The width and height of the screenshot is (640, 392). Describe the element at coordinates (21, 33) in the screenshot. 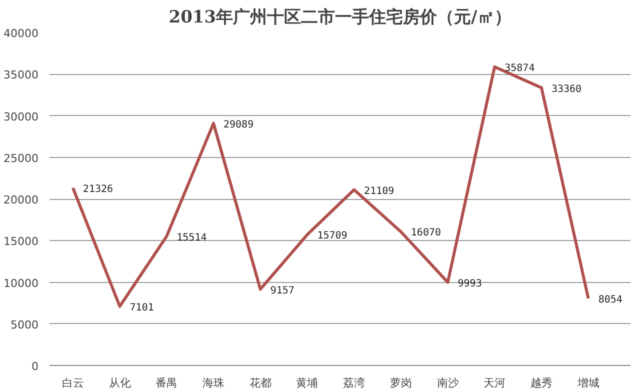

I see `y-tick-label: 40000` at that location.